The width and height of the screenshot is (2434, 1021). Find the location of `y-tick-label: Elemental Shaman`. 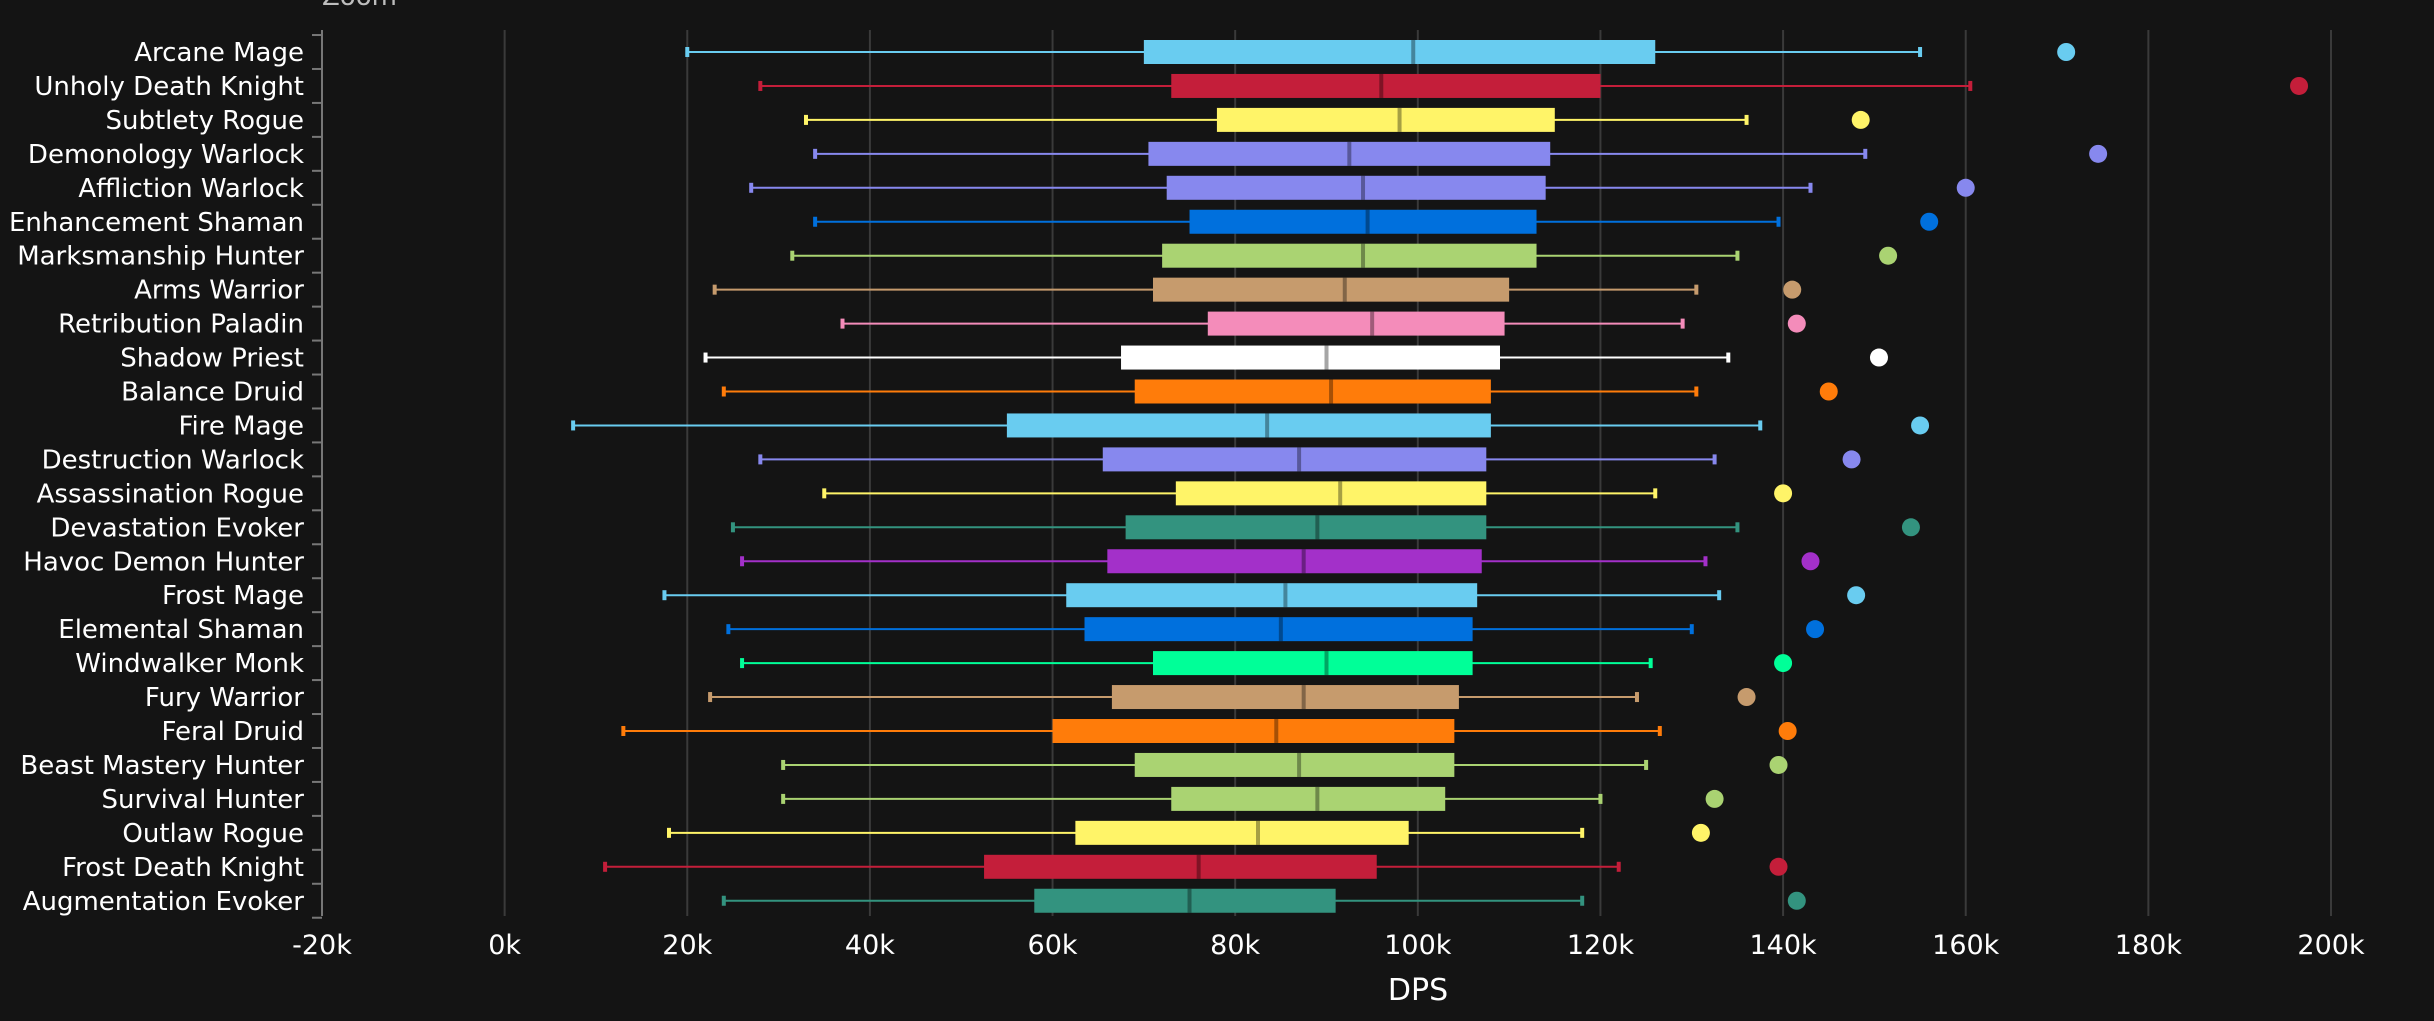

y-tick-label: Elemental Shaman is located at coordinates (181, 630).